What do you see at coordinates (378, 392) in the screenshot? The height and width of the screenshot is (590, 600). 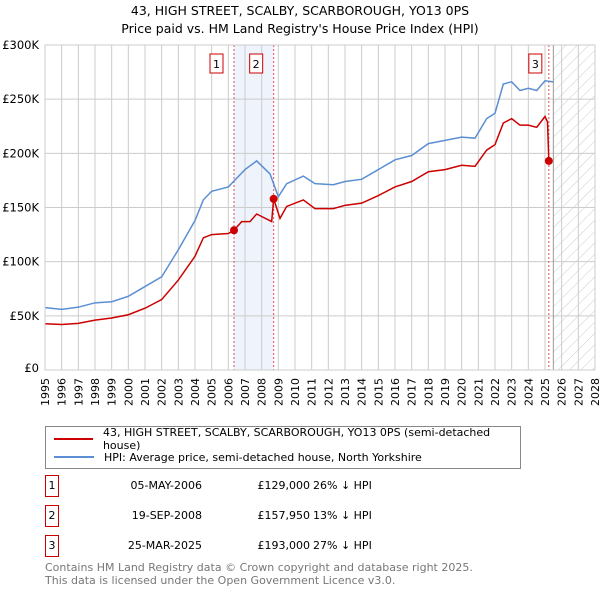 I see `x-tick-label: 2015` at bounding box center [378, 392].